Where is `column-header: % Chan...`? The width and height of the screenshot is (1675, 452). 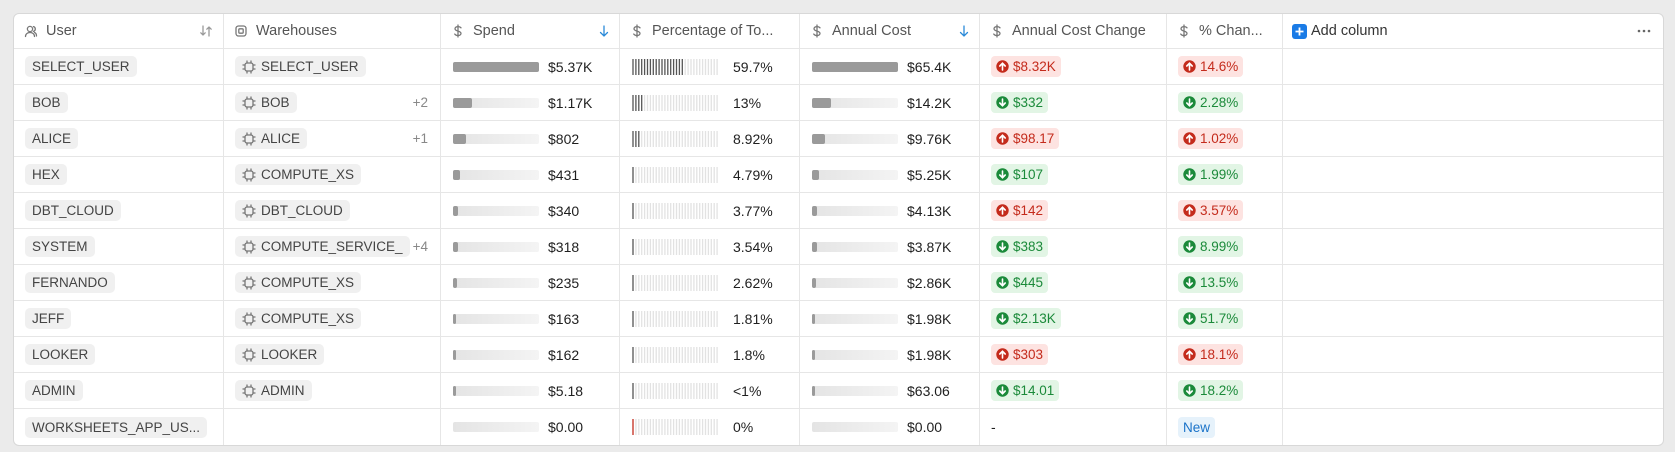
column-header: % Chan... is located at coordinates (1225, 31).